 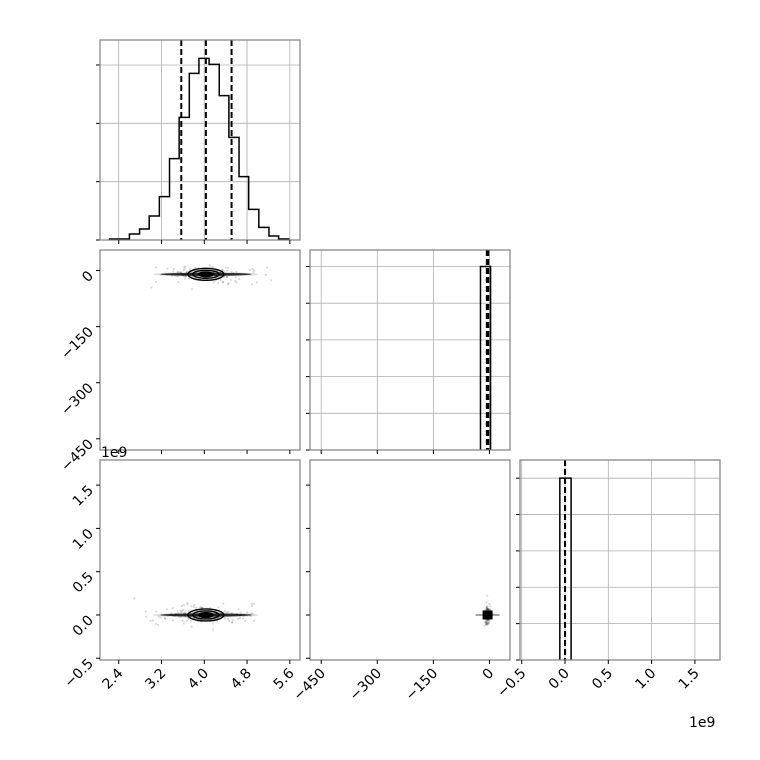 I want to click on scatter-2d-panel: 2.4 3.2 4.0 4.8 5.6−0.50.00.51.01.5, so click(x=181, y=576).